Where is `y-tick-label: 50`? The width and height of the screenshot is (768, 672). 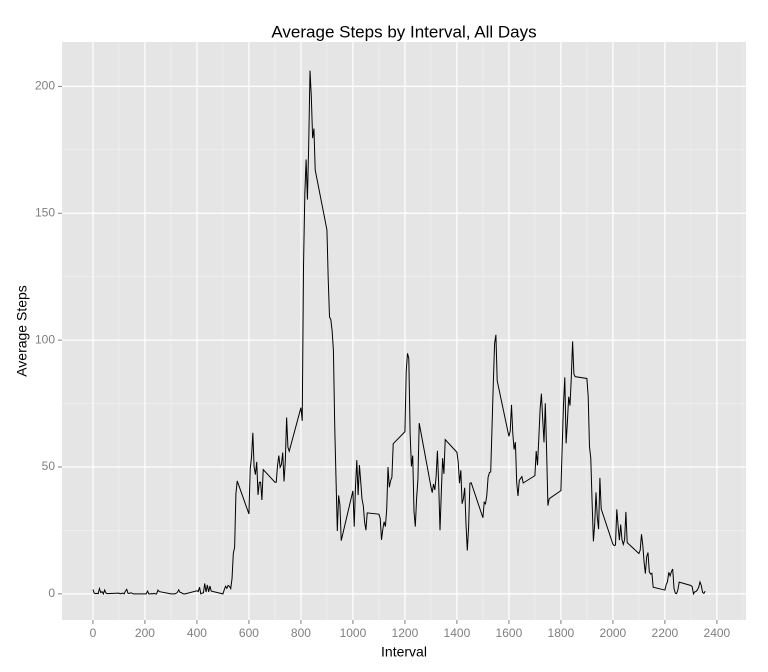 y-tick-label: 50 is located at coordinates (49, 466).